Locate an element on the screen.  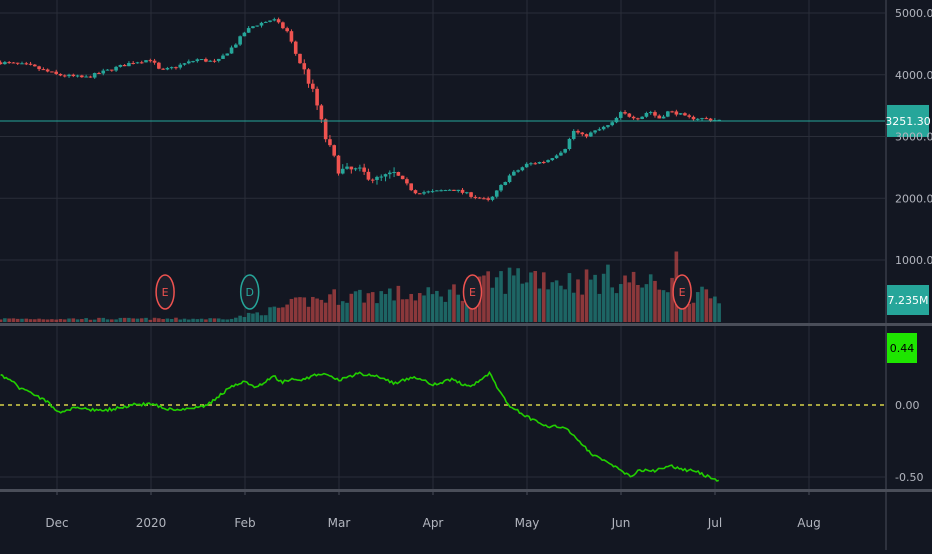
pane-separator-indicator-time is located at coordinates (466, 490).